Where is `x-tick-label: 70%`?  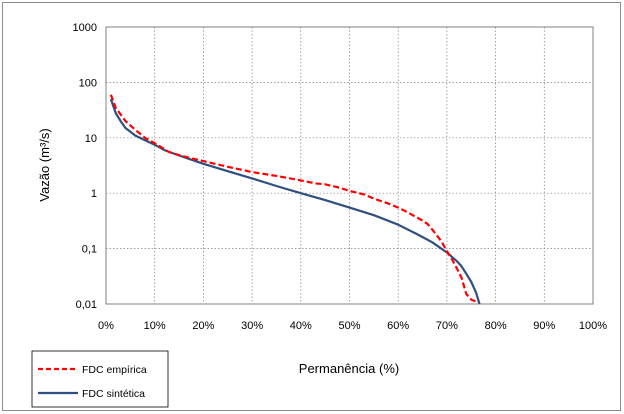 x-tick-label: 70% is located at coordinates (447, 326).